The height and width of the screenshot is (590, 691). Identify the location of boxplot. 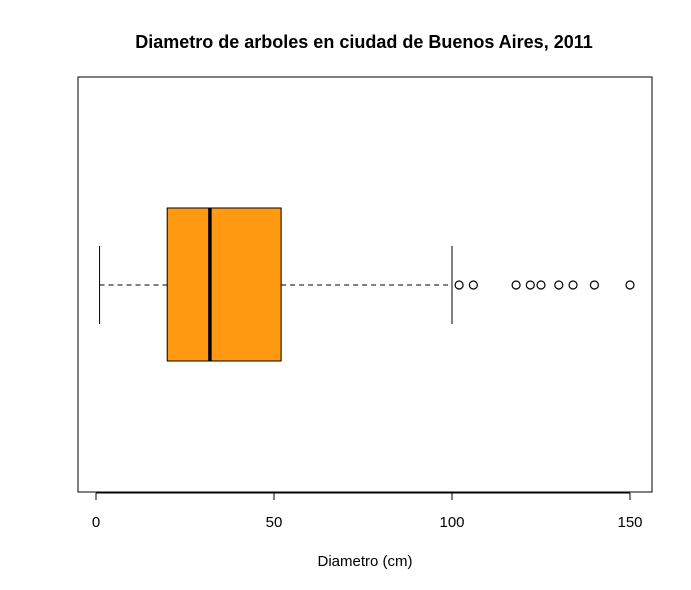
(276, 284).